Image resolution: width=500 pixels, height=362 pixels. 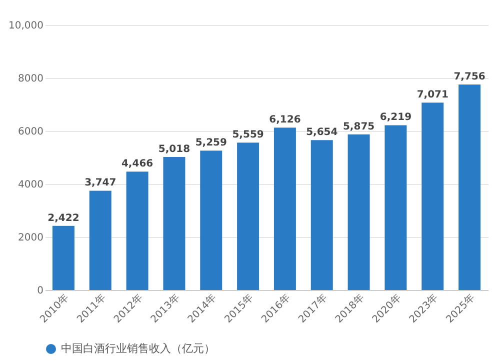 What do you see at coordinates (31, 79) in the screenshot?
I see `y-tick-label: 8000` at bounding box center [31, 79].